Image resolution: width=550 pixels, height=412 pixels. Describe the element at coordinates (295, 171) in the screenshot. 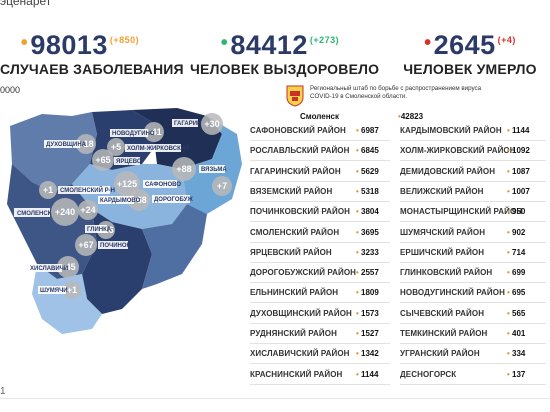

I see `district-name: ГАГАРИНСКИЙ РАЙОН` at that location.